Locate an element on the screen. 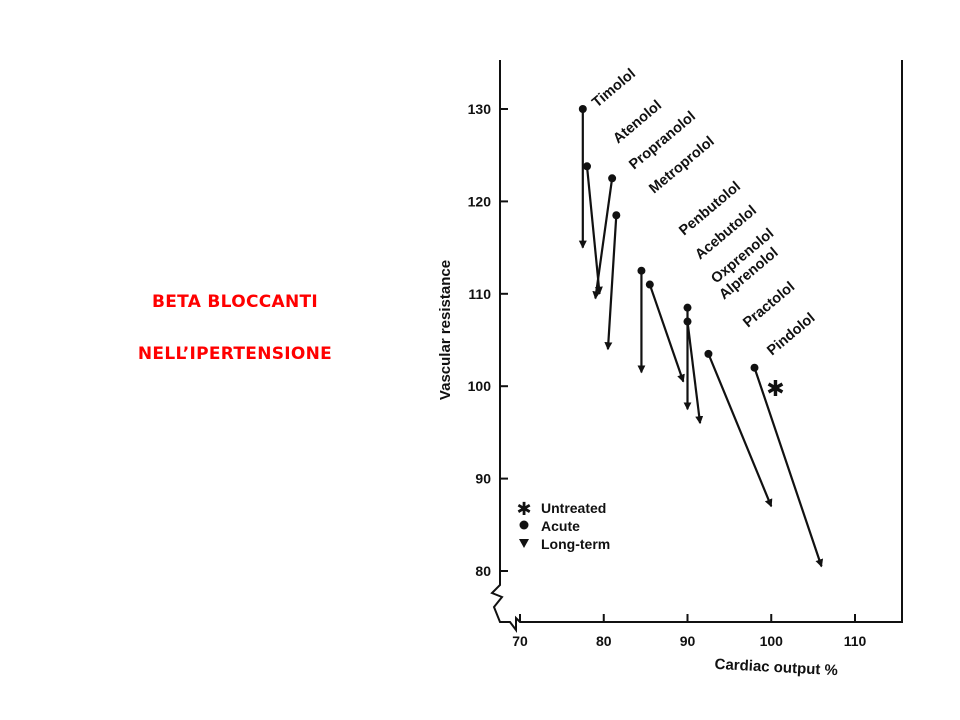 Image resolution: width=960 pixels, height=720 pixels. drug-label-practolol: Practolol is located at coordinates (769, 305).